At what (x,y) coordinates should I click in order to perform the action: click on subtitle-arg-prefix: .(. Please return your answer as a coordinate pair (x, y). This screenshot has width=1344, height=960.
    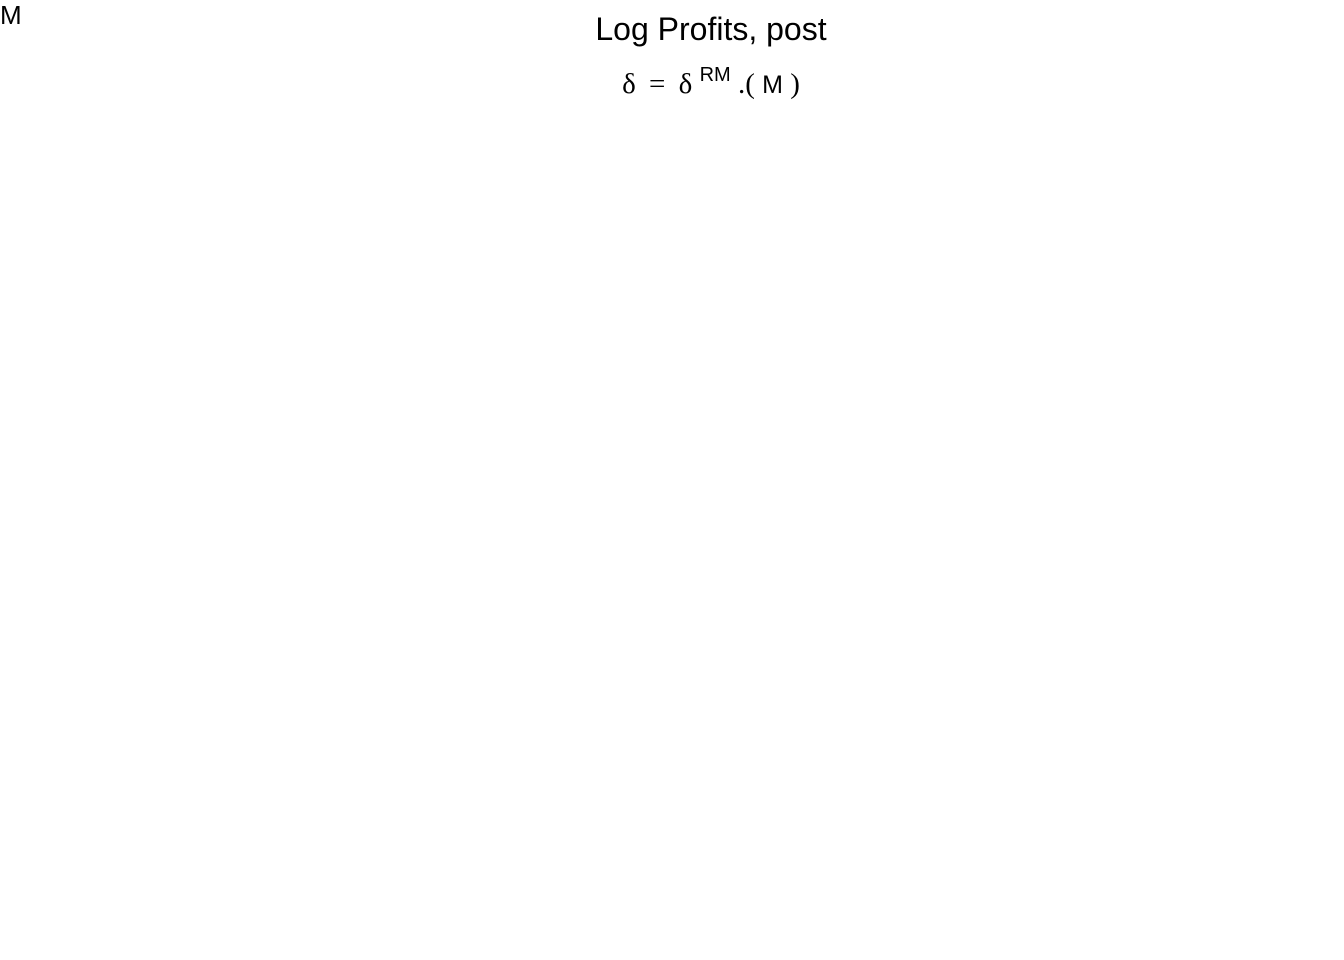
    Looking at the image, I should click on (746, 84).